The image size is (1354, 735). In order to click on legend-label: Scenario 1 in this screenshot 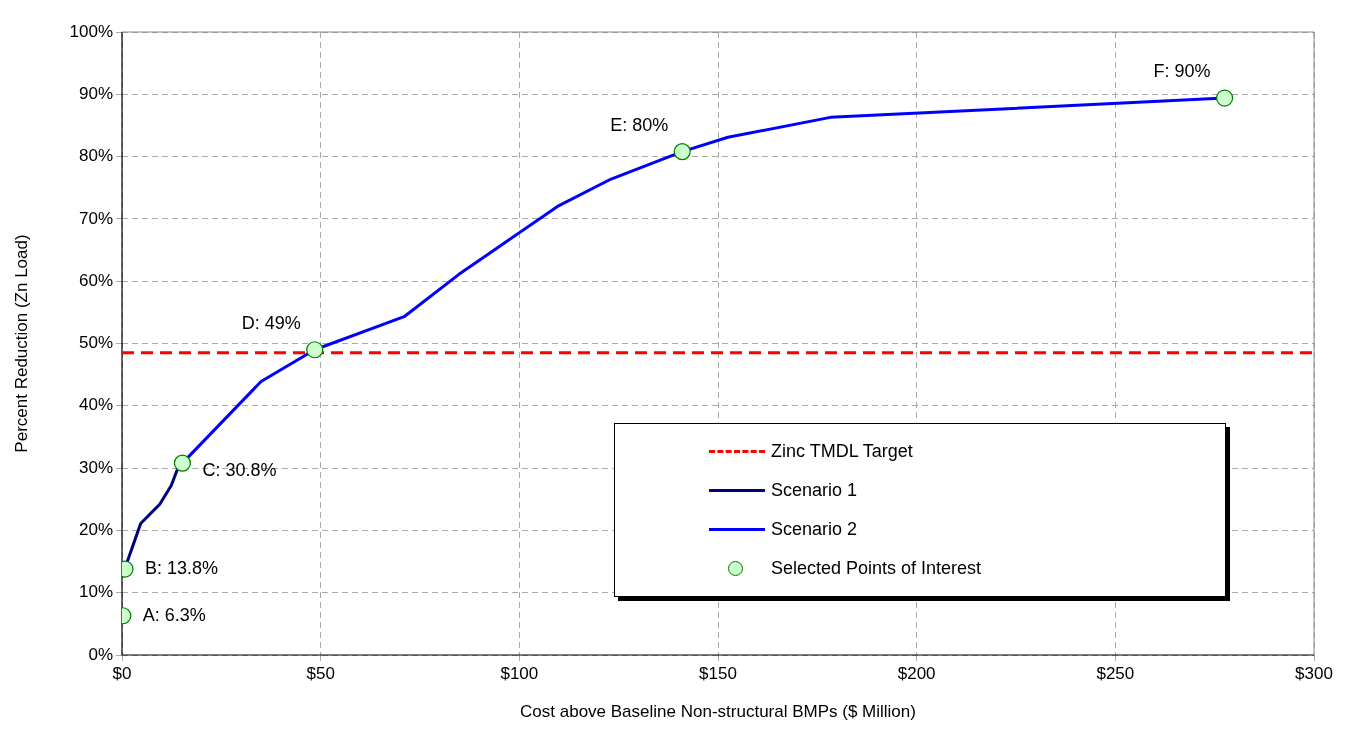, I will do `click(814, 490)`.